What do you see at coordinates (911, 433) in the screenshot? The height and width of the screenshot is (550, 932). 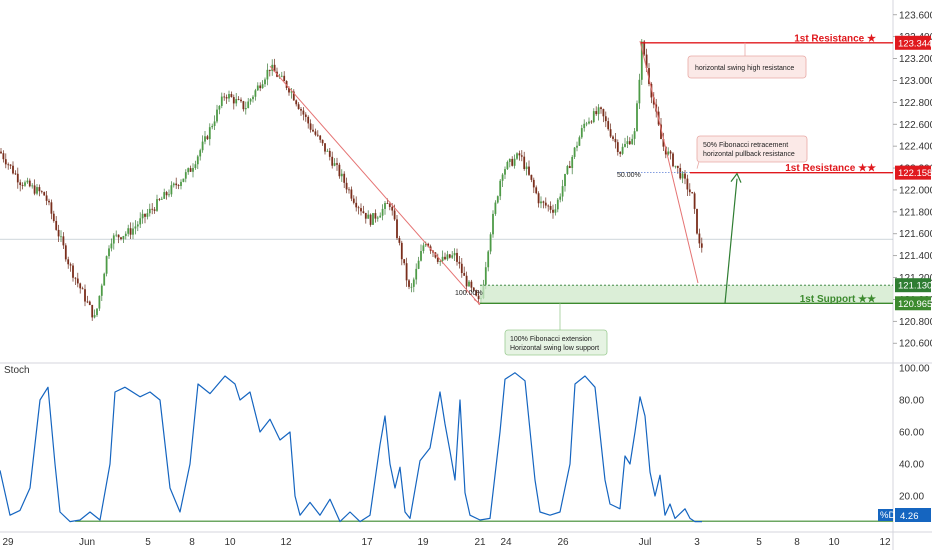 I see `stoch-tick-label: 60.00` at bounding box center [911, 433].